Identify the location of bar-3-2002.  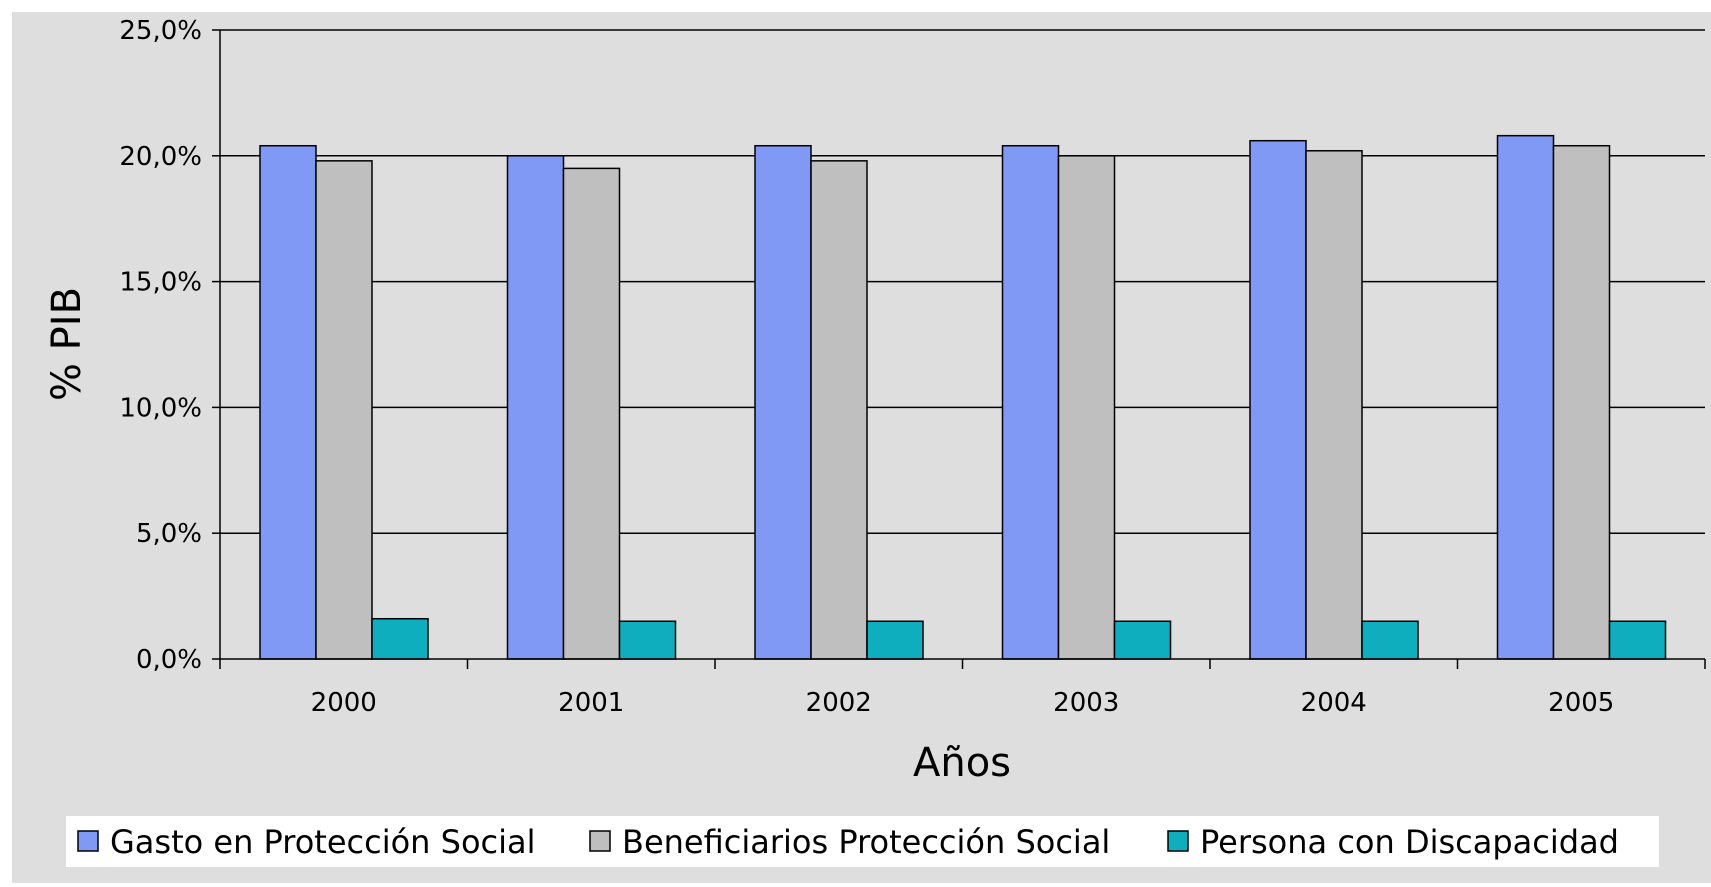
(895, 640).